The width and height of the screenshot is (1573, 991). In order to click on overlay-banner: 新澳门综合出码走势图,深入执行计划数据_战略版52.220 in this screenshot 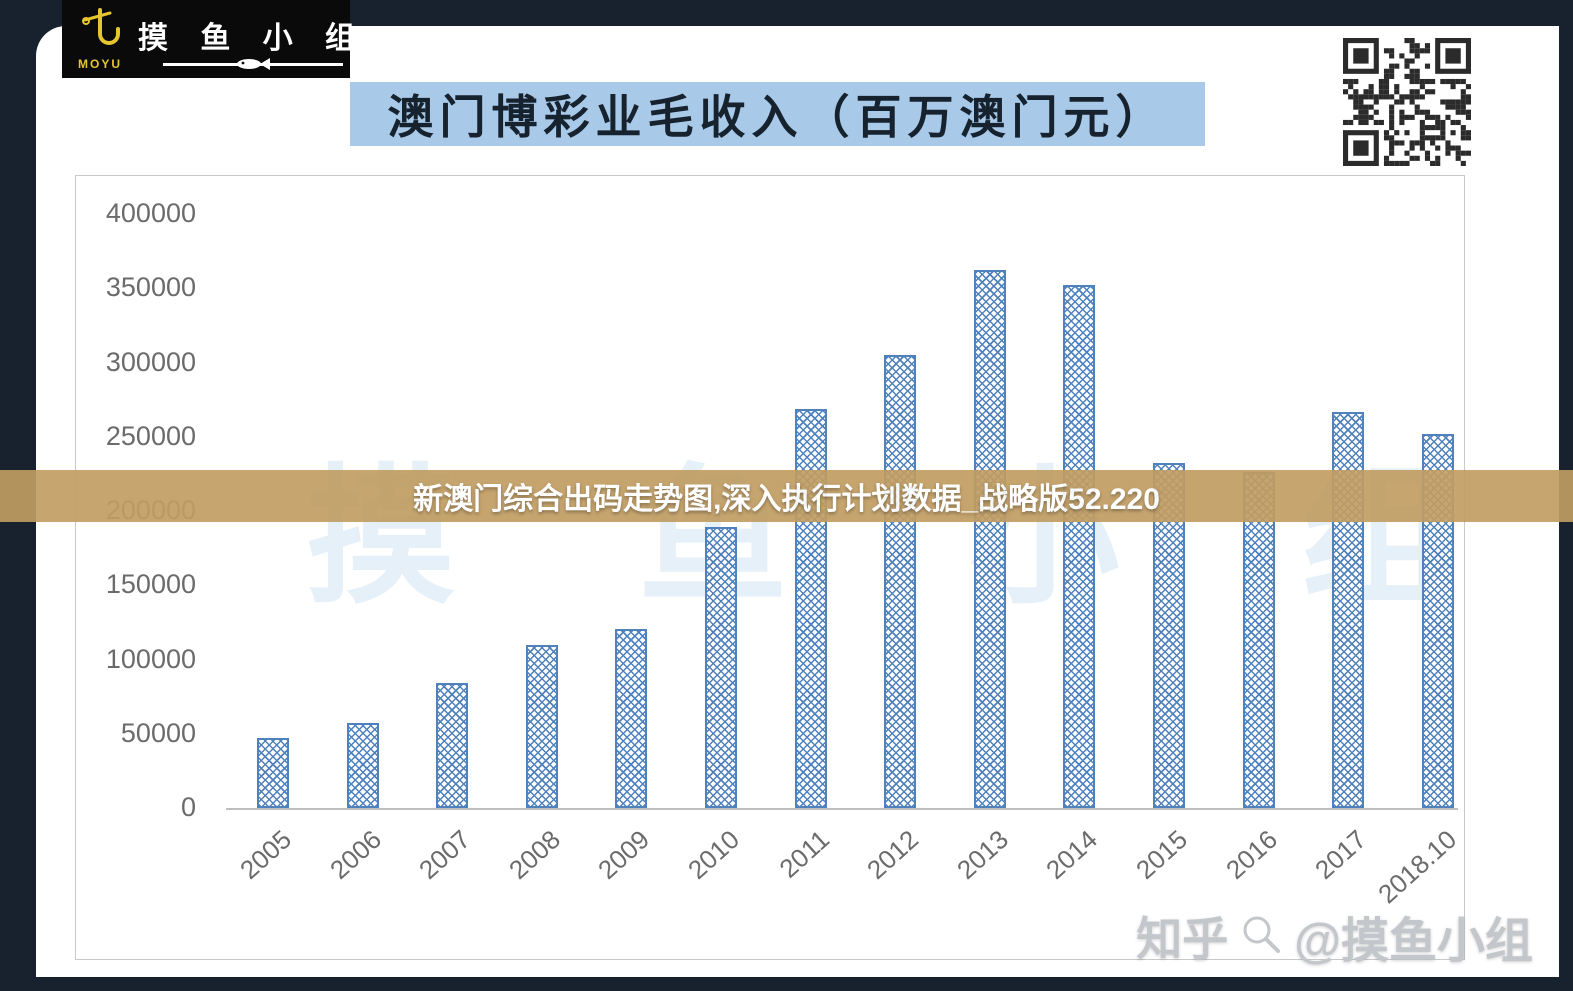, I will do `click(786, 496)`.